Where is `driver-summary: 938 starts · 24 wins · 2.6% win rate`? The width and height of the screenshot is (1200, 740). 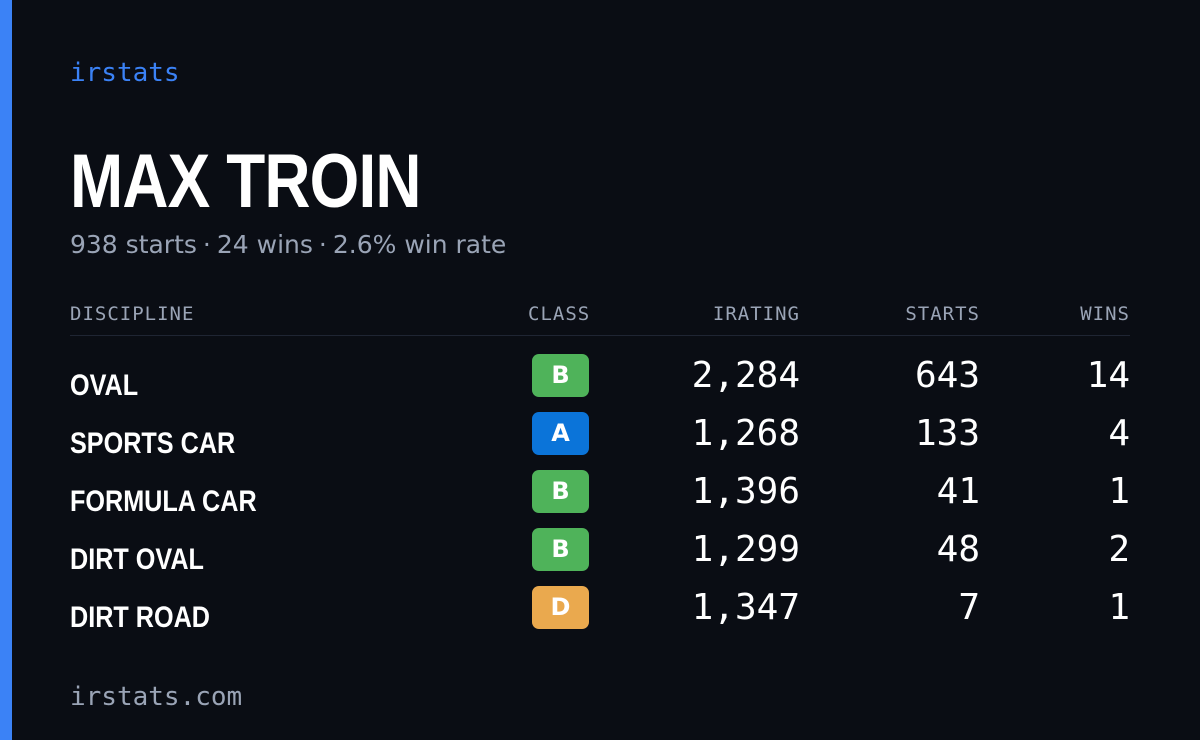
driver-summary: 938 starts · 24 wins · 2.6% win rate is located at coordinates (288, 245).